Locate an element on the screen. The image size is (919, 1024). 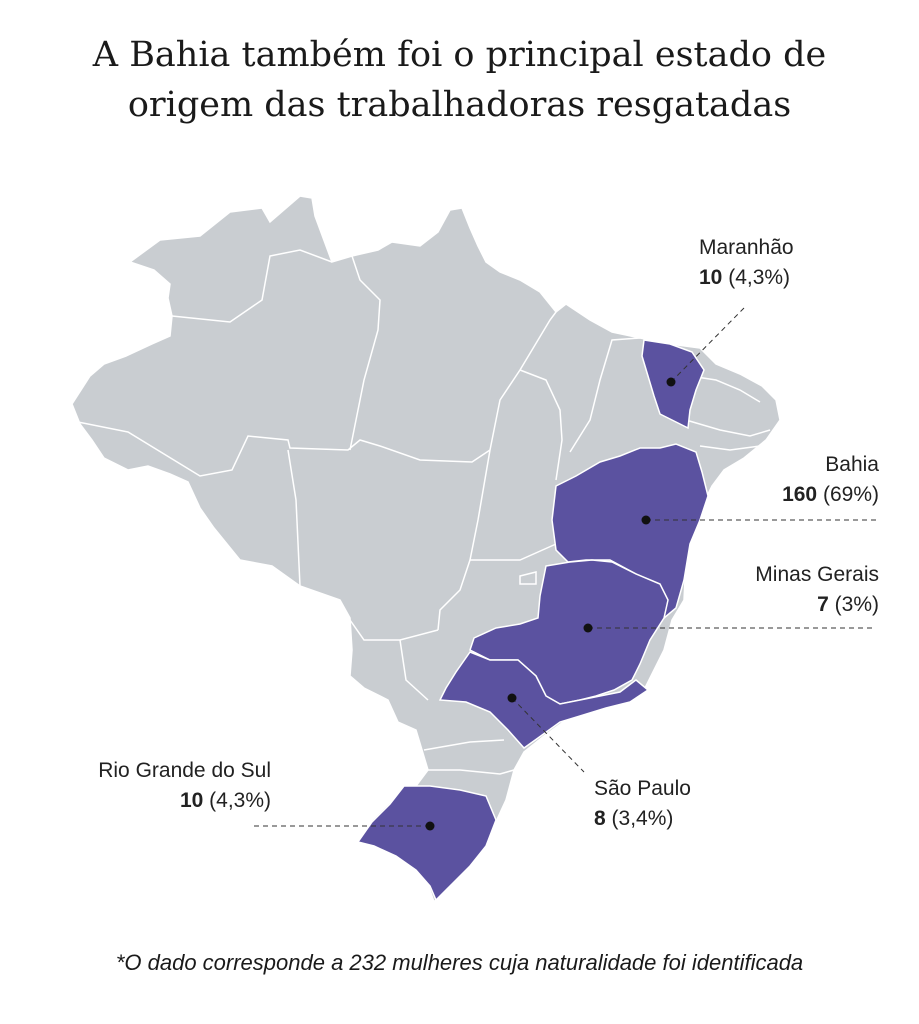
label-rio-grande-do-sul-count: 10 is located at coordinates (191, 800).